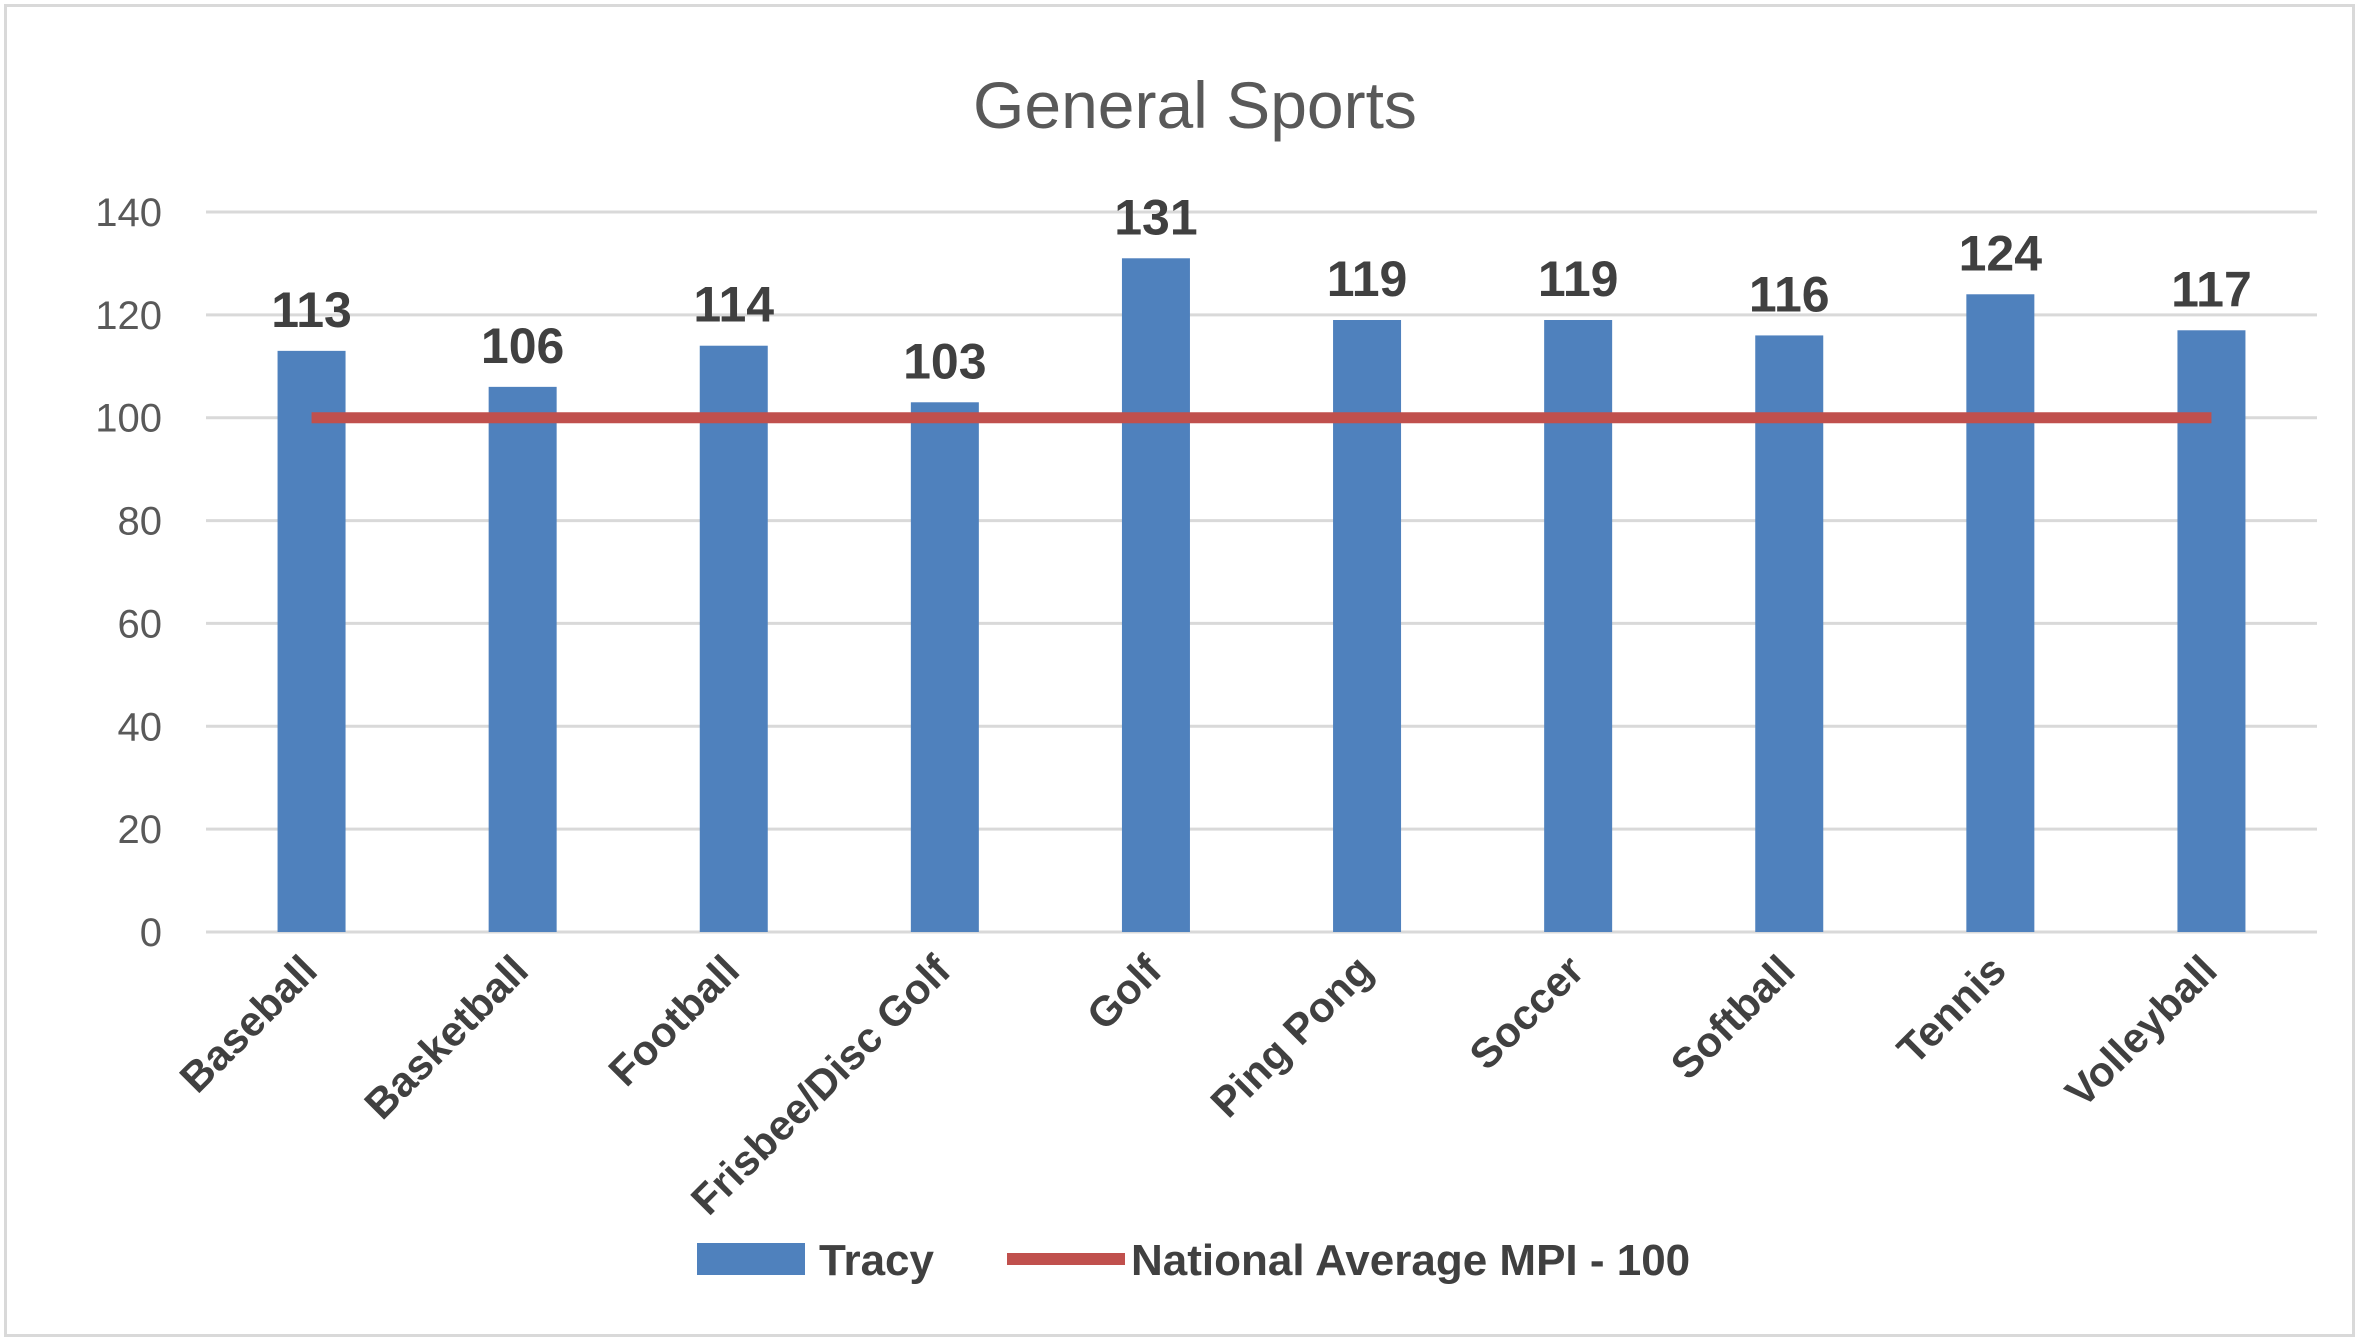 This screenshot has width=2359, height=1341. What do you see at coordinates (248, 1023) in the screenshot?
I see `x-tick-label: Baseball` at bounding box center [248, 1023].